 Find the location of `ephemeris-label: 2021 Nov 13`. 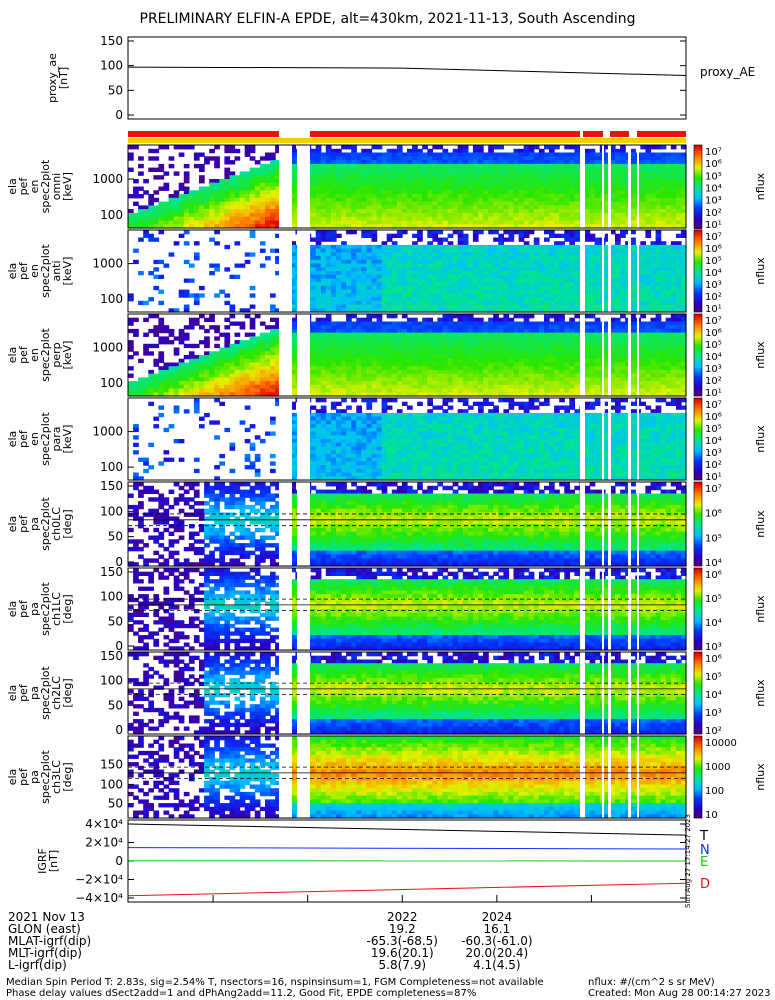

ephemeris-label: 2021 Nov 13 is located at coordinates (46, 917).